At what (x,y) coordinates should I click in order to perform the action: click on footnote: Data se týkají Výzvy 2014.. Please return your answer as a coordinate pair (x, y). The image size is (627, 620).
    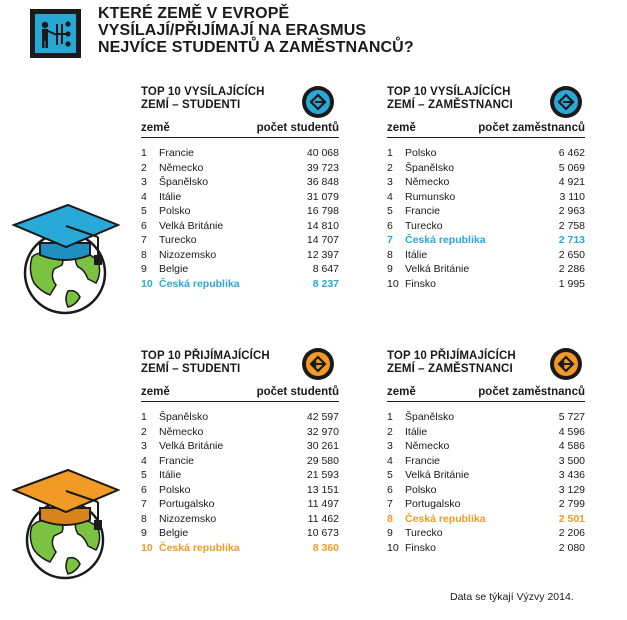
    Looking at the image, I should click on (512, 597).